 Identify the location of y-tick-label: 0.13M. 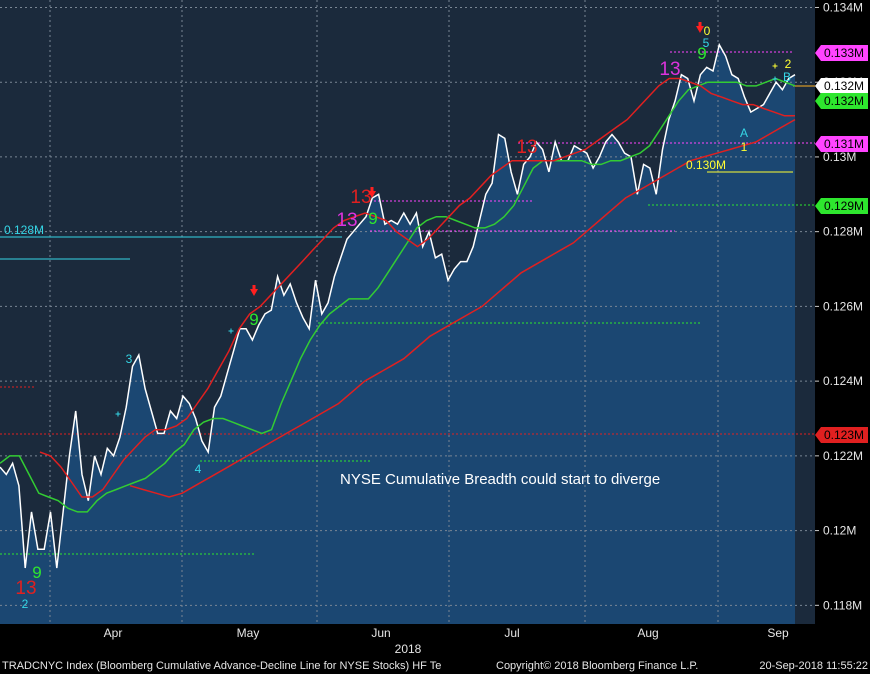
(839, 157).